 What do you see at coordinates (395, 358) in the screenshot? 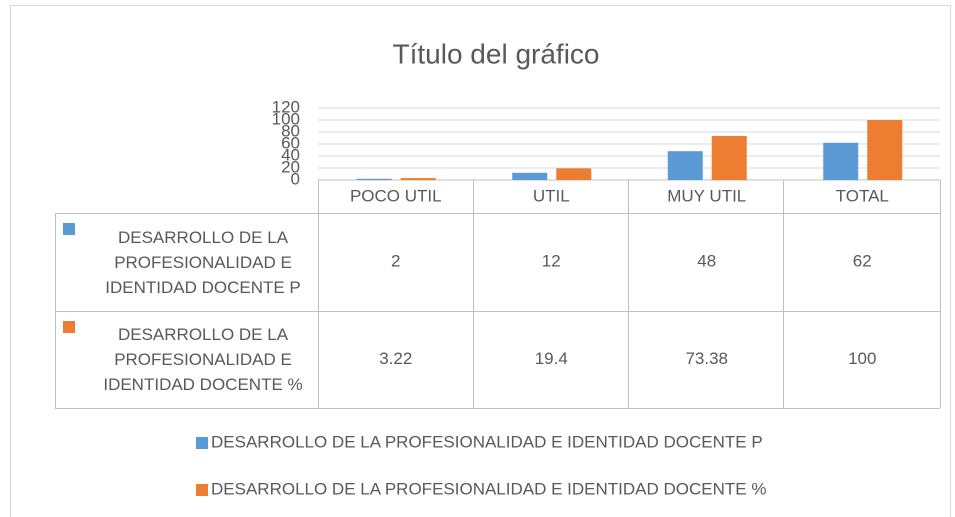
I see `table-value: 3.22` at bounding box center [395, 358].